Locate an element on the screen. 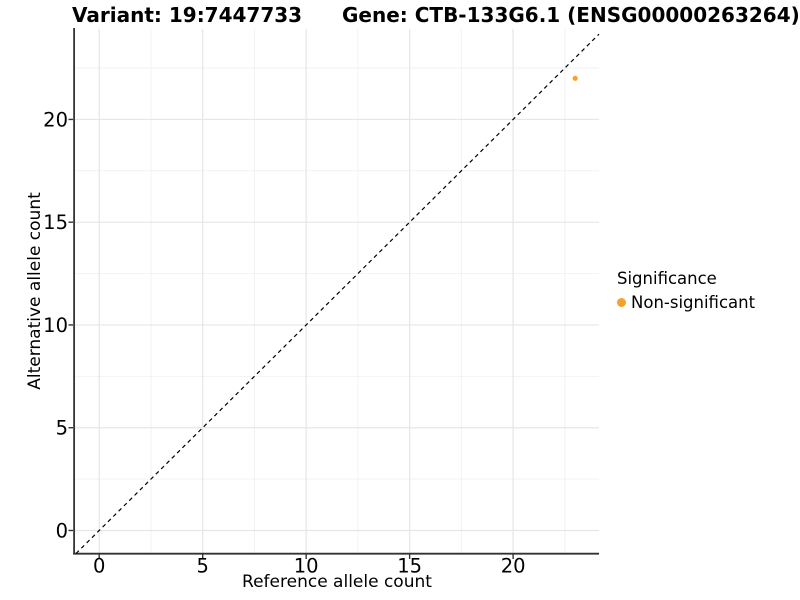 The height and width of the screenshot is (600, 800). data-point is located at coordinates (575, 78).